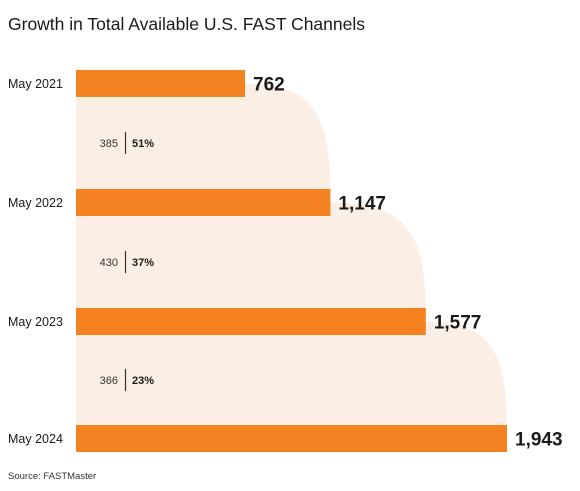 The image size is (580, 491). What do you see at coordinates (35, 439) in the screenshot?
I see `category-label: May 2024` at bounding box center [35, 439].